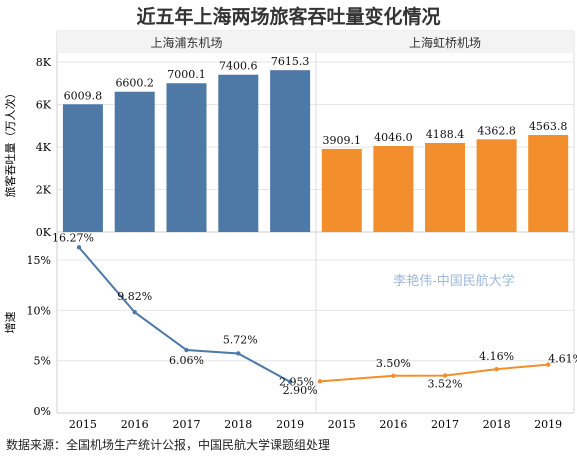 This screenshot has width=577, height=458. I want to click on panel-headers: 上海浦东机场 上海虹桥机场, so click(315, 42).